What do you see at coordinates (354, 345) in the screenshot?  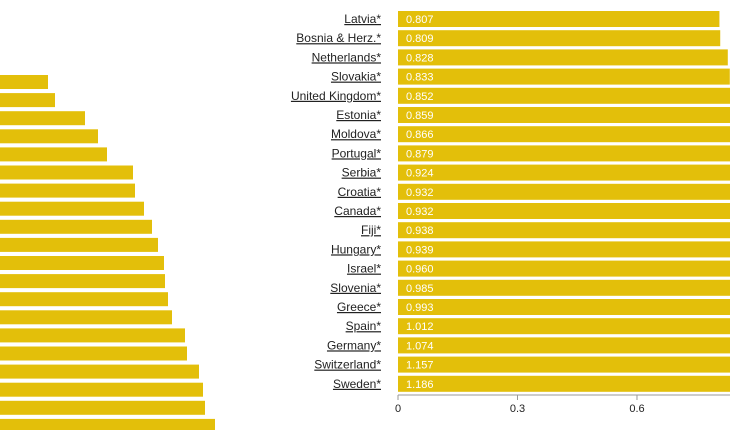 I see `category-label: Germany*` at bounding box center [354, 345].